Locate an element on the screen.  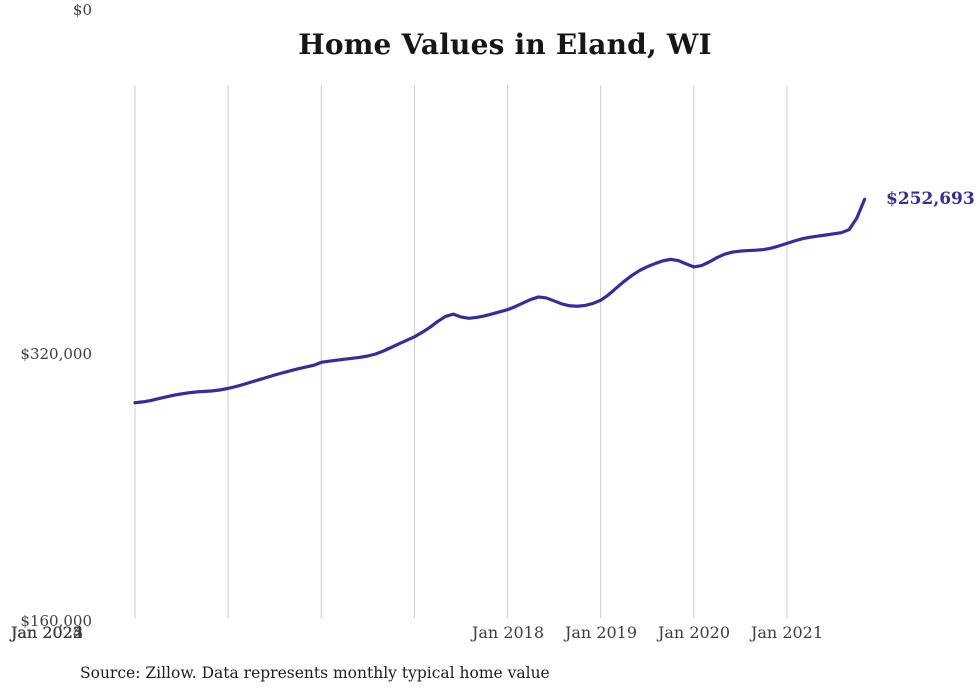
chart-title: Home Values in Eland, WI is located at coordinates (505, 44).